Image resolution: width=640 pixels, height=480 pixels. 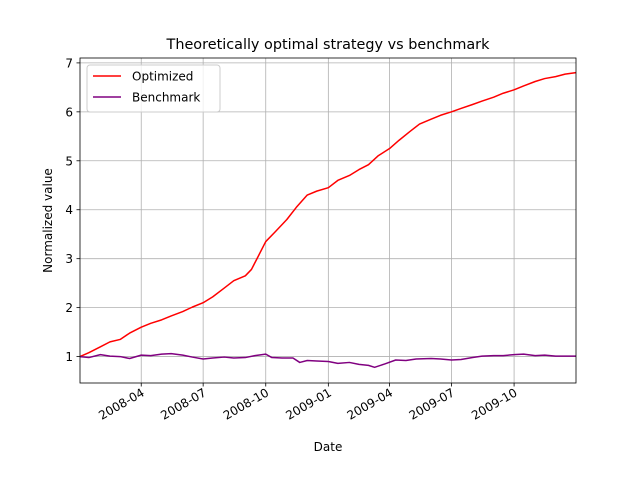 I want to click on y-tick-label: 4, so click(x=69, y=210).